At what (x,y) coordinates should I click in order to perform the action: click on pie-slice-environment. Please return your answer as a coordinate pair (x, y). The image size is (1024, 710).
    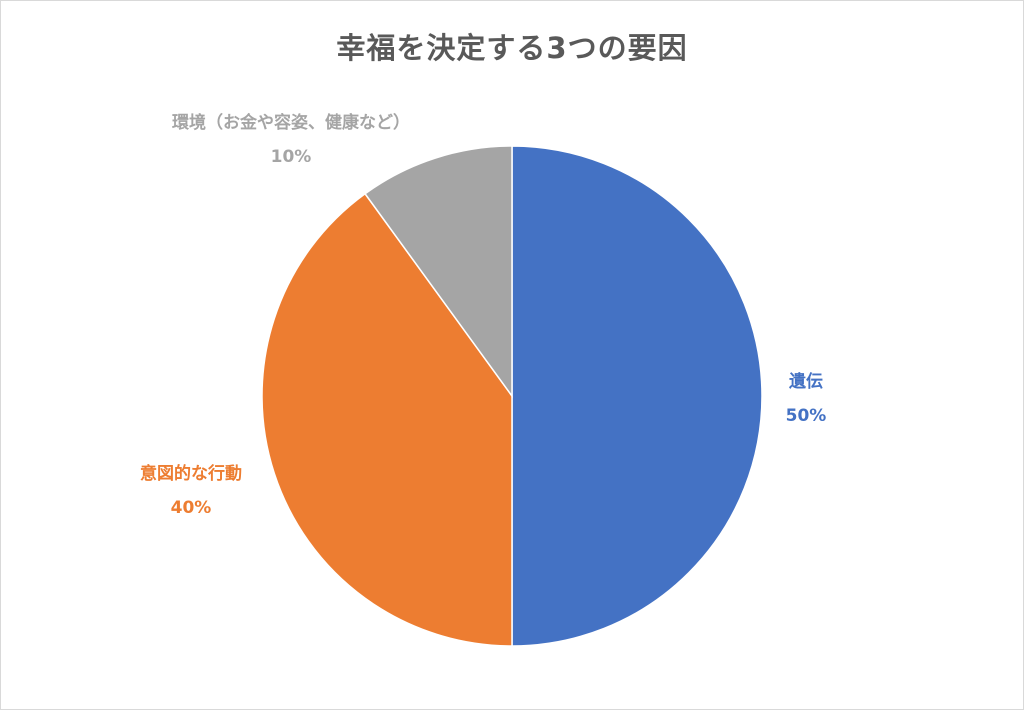
    Looking at the image, I should click on (438, 272).